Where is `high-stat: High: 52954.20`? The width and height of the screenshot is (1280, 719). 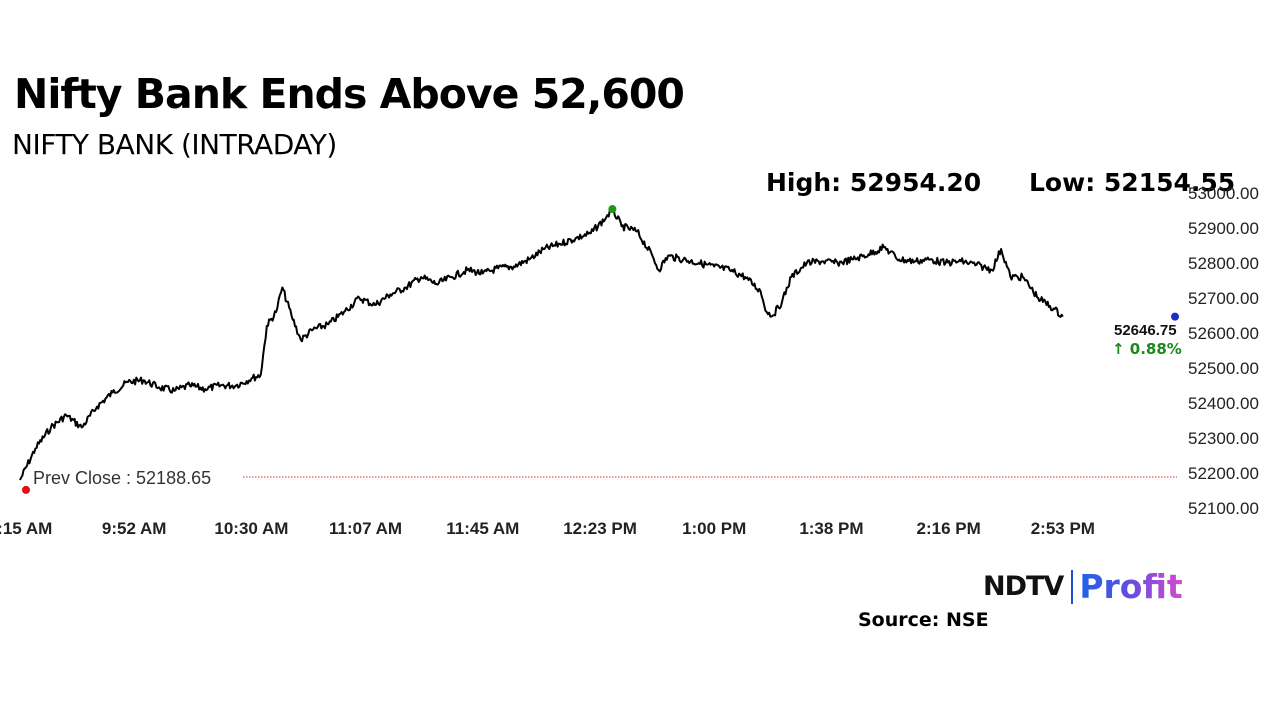 high-stat: High: 52954.20 is located at coordinates (874, 182).